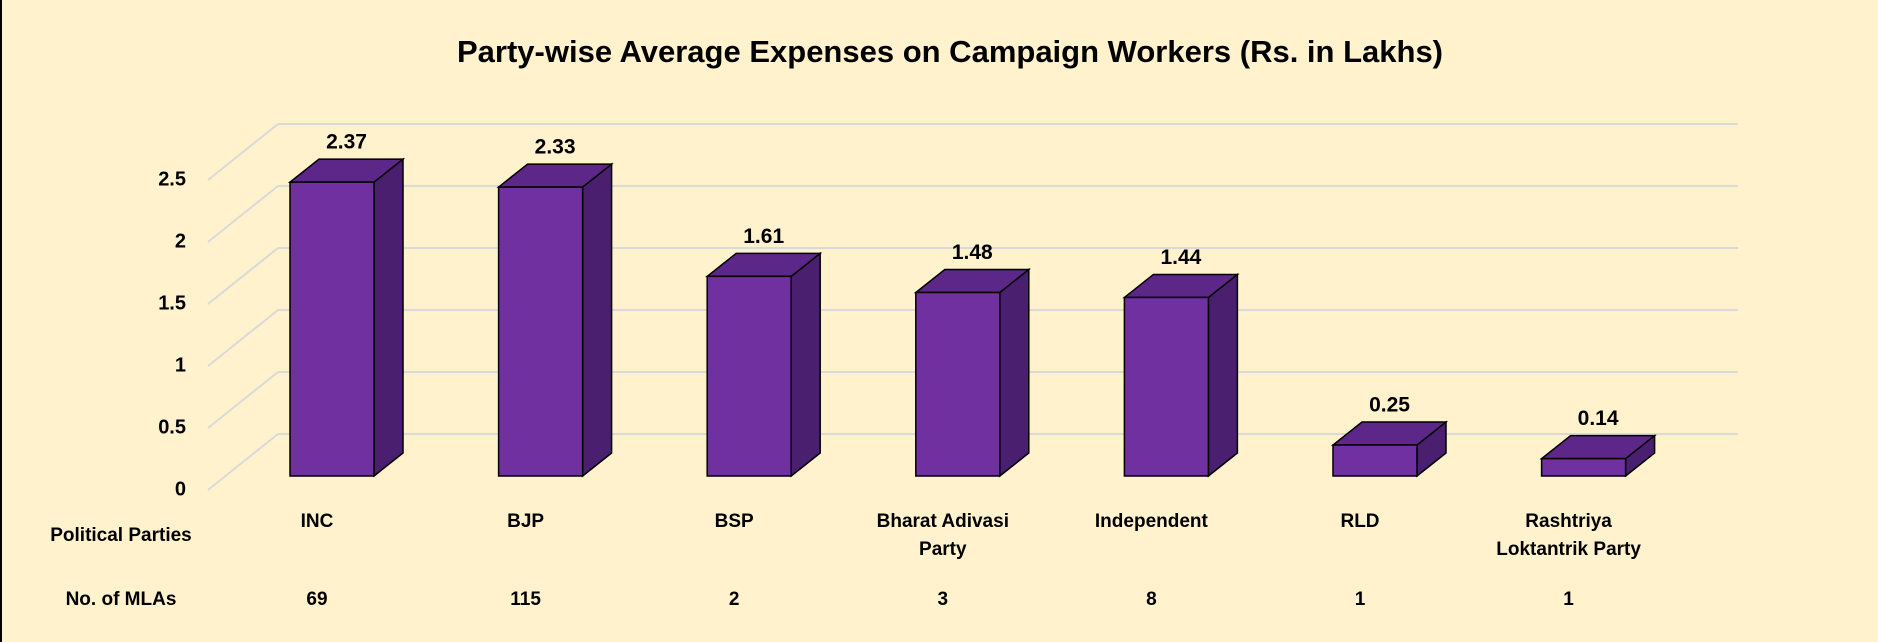 The height and width of the screenshot is (642, 1878). Describe the element at coordinates (172, 179) in the screenshot. I see `y-tick-label: 2.5` at that location.